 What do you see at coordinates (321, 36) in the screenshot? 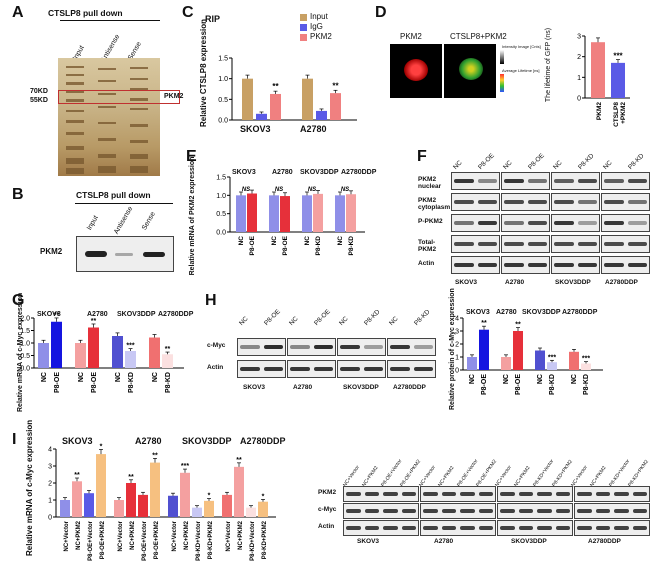
I see `legend-label-pkm2: PKM2` at bounding box center [321, 36].